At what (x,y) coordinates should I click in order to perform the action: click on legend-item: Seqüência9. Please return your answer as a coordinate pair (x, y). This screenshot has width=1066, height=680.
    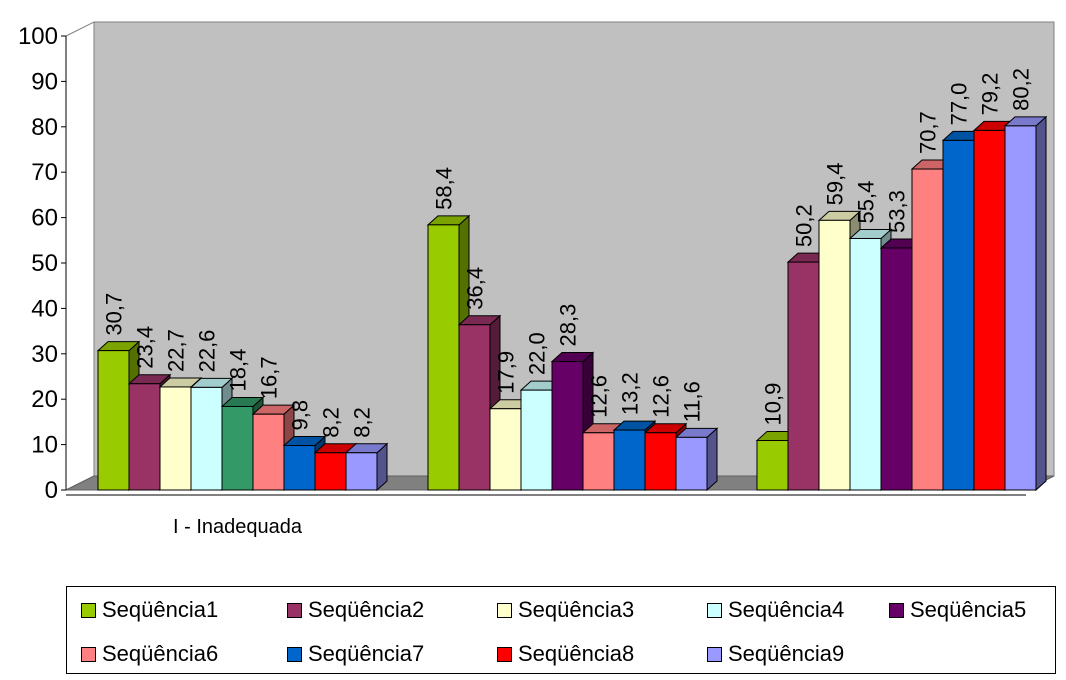
    Looking at the image, I should click on (775, 654).